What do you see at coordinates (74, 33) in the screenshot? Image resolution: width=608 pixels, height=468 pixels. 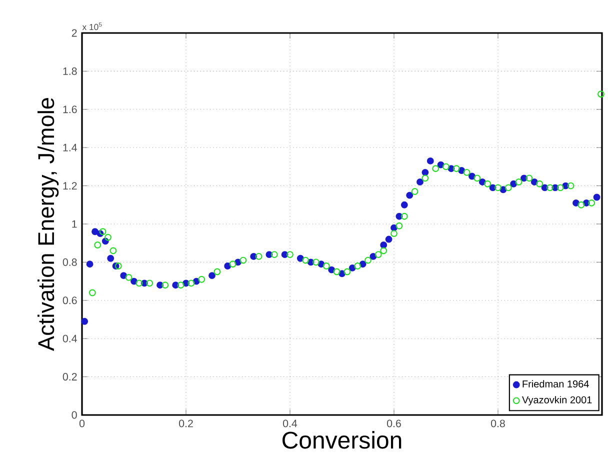 I see `y-tick-label: 2` at bounding box center [74, 33].